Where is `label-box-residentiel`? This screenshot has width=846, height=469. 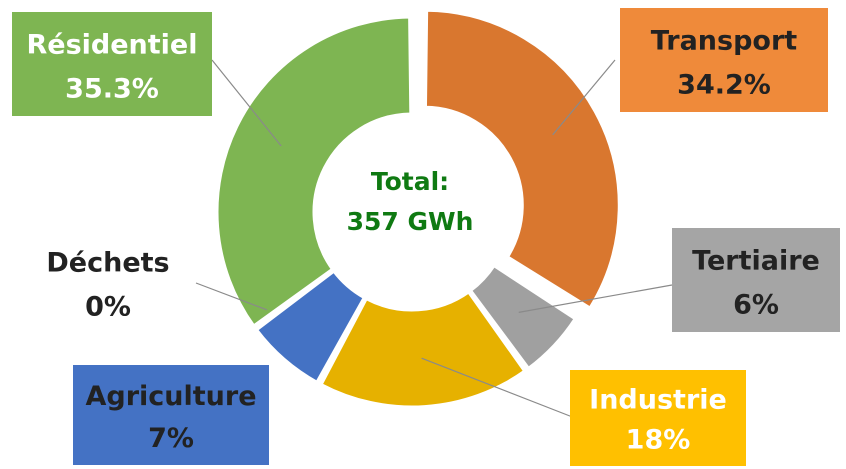
label-box-residentiel is located at coordinates (112, 64).